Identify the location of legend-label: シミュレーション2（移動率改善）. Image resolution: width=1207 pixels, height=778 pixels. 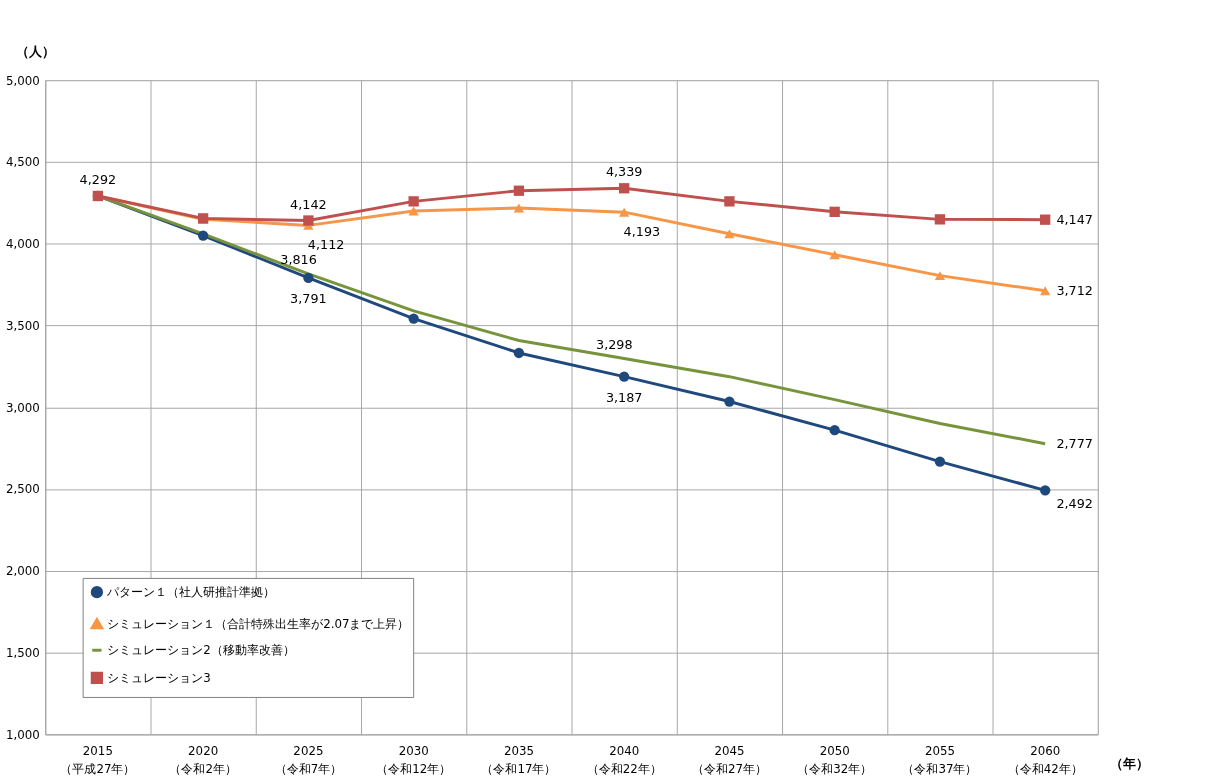
(201, 650).